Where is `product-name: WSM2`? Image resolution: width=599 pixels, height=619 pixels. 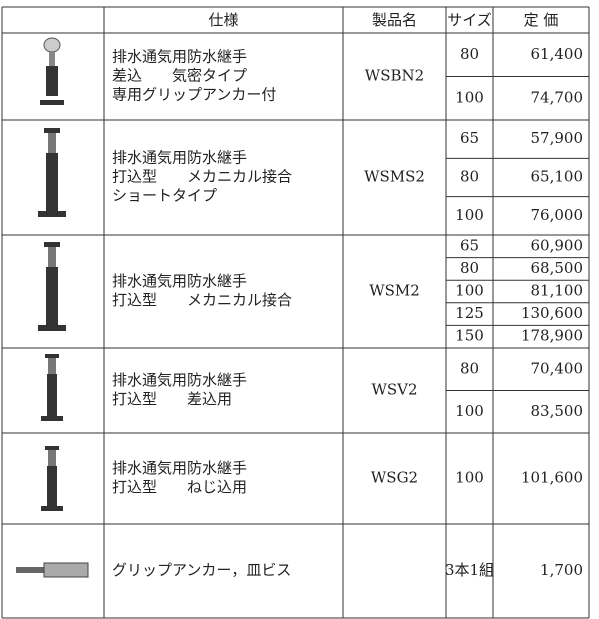
product-name: WSM2 is located at coordinates (394, 291).